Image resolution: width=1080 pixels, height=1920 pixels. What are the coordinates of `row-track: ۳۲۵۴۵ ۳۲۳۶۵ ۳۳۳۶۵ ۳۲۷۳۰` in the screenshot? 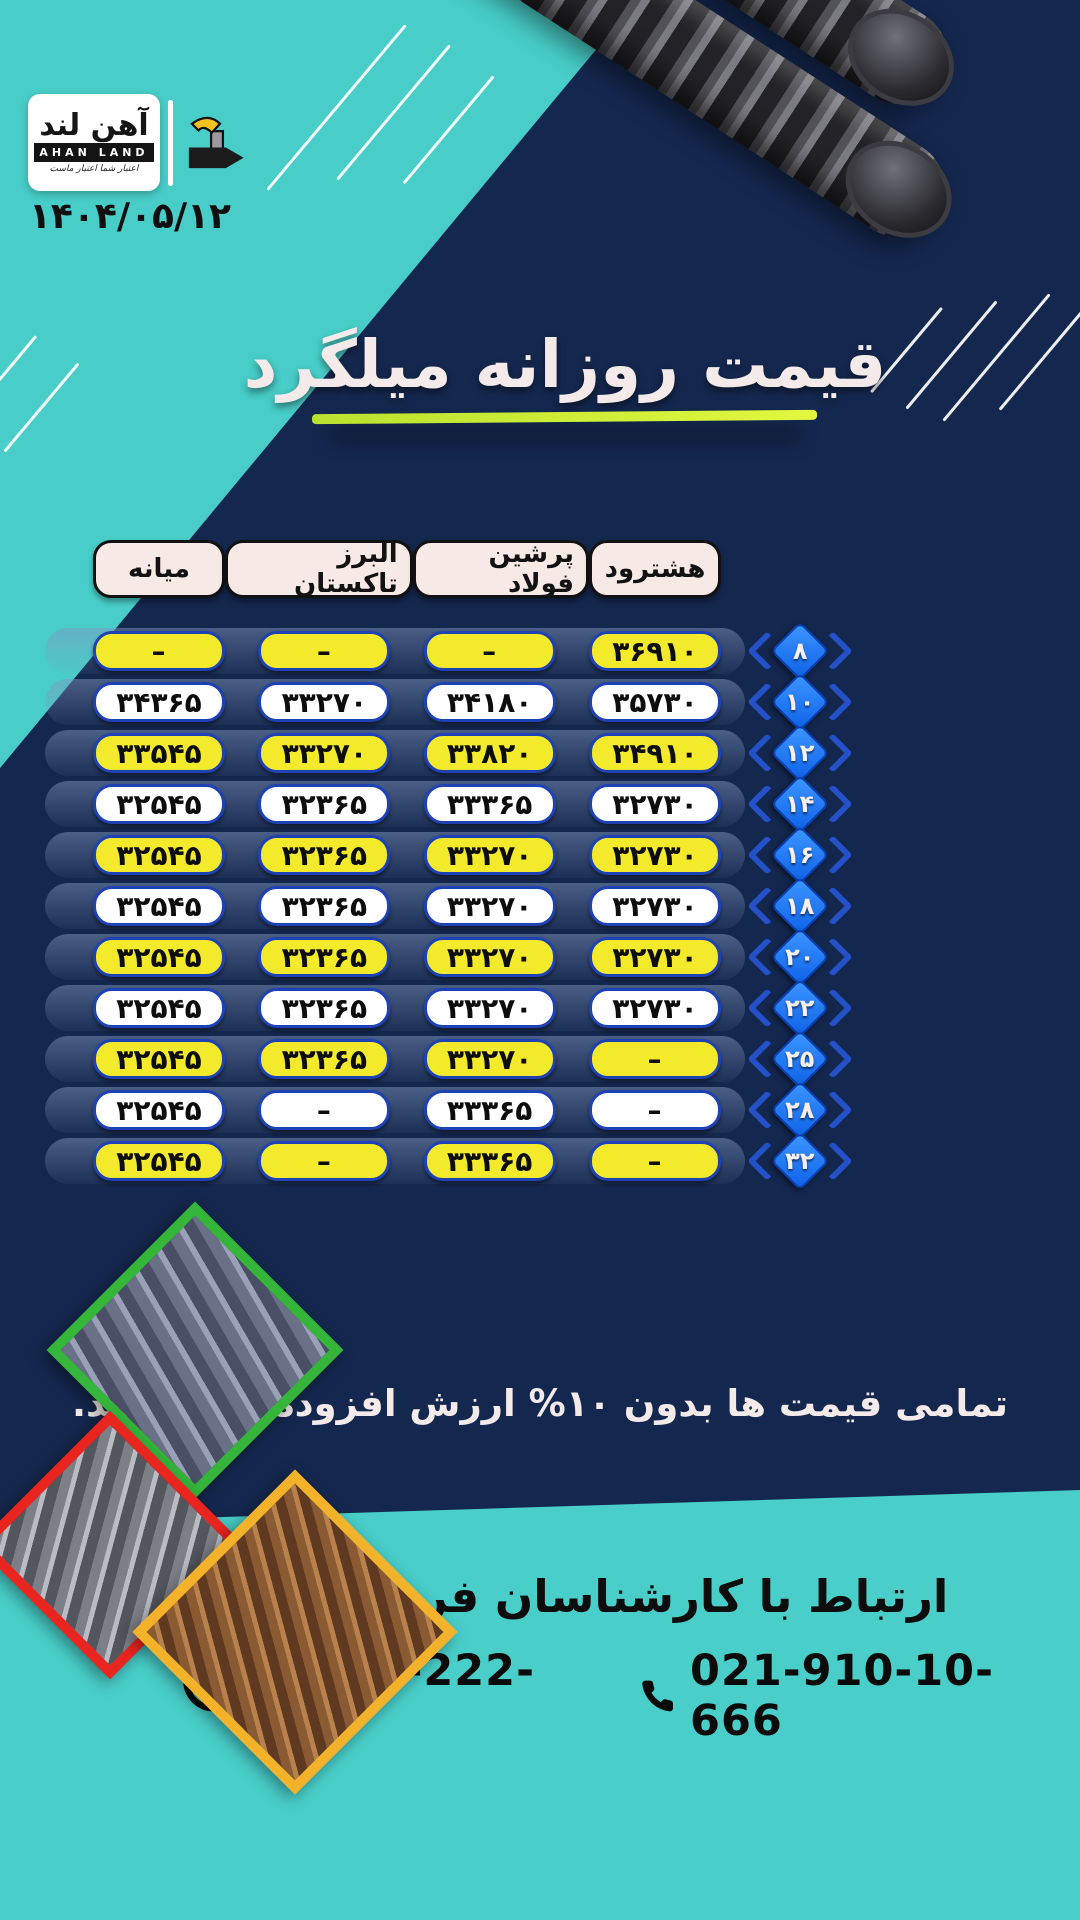 It's located at (395, 804).